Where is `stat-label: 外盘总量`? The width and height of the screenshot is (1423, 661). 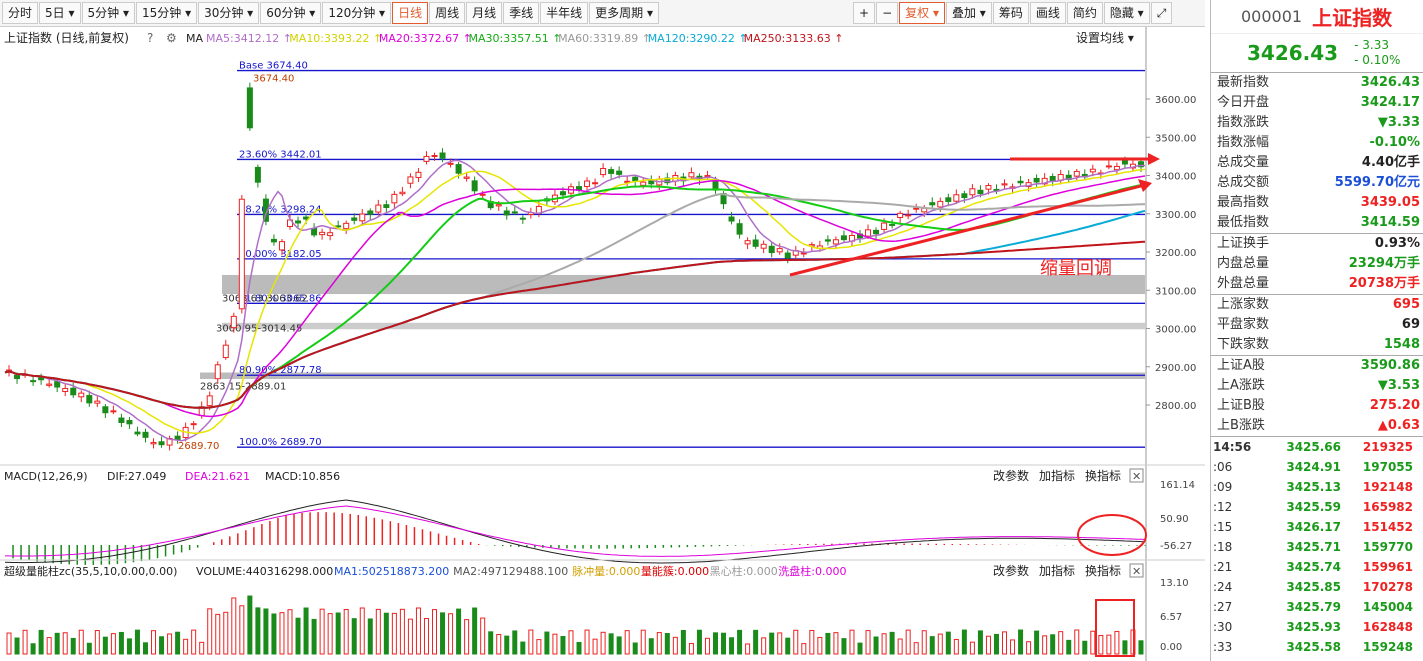
stat-label: 外盘总量 is located at coordinates (1243, 283).